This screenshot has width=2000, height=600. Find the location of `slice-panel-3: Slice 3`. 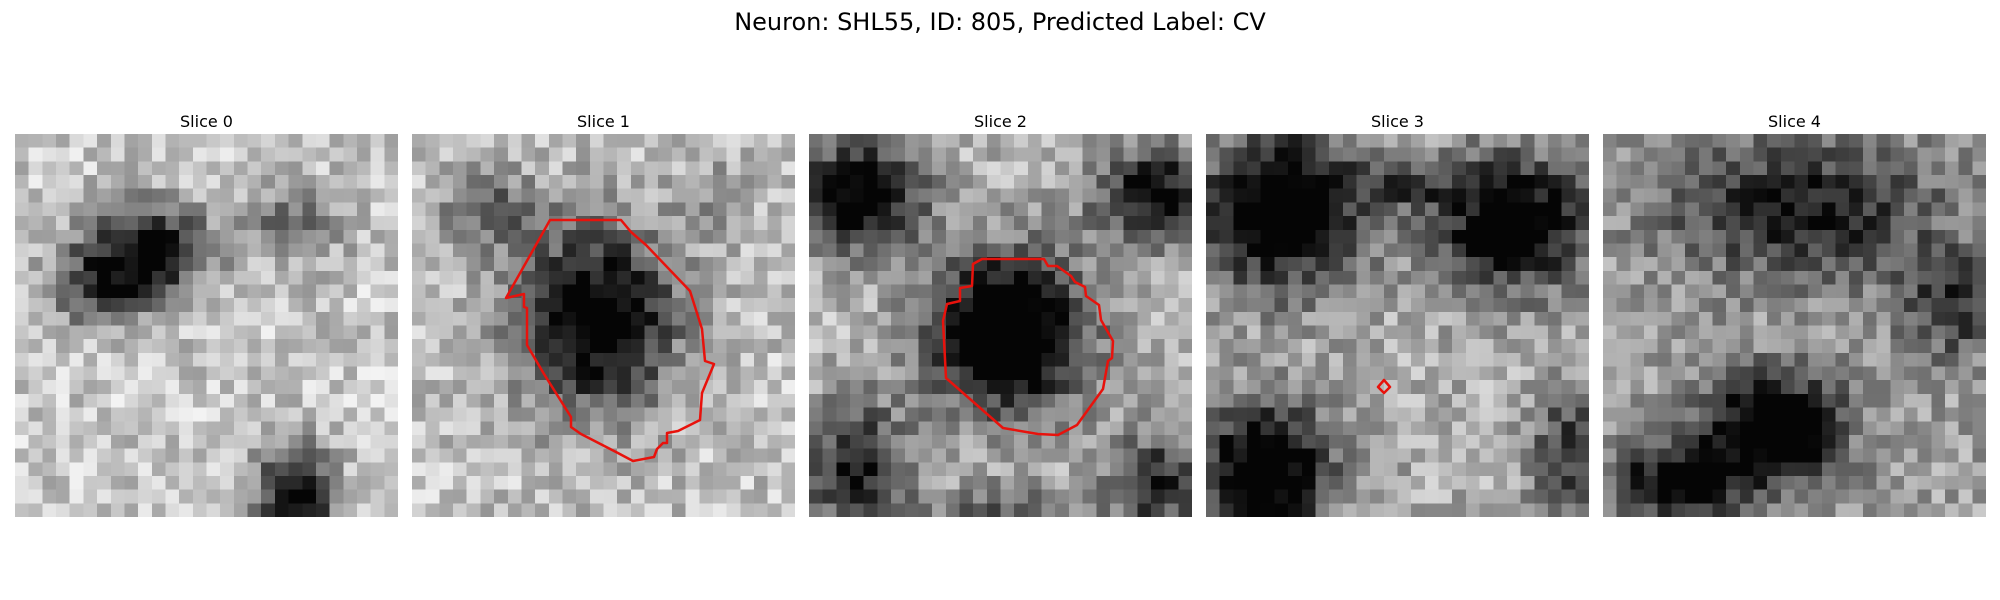

slice-panel-3: Slice 3 is located at coordinates (1397, 313).